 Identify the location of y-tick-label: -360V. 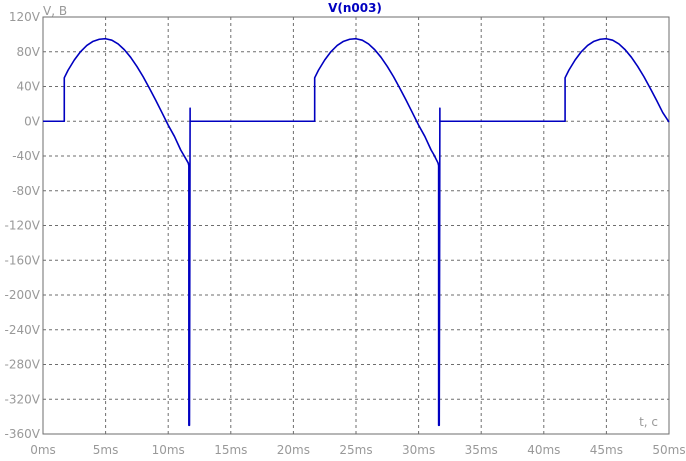
(23, 434).